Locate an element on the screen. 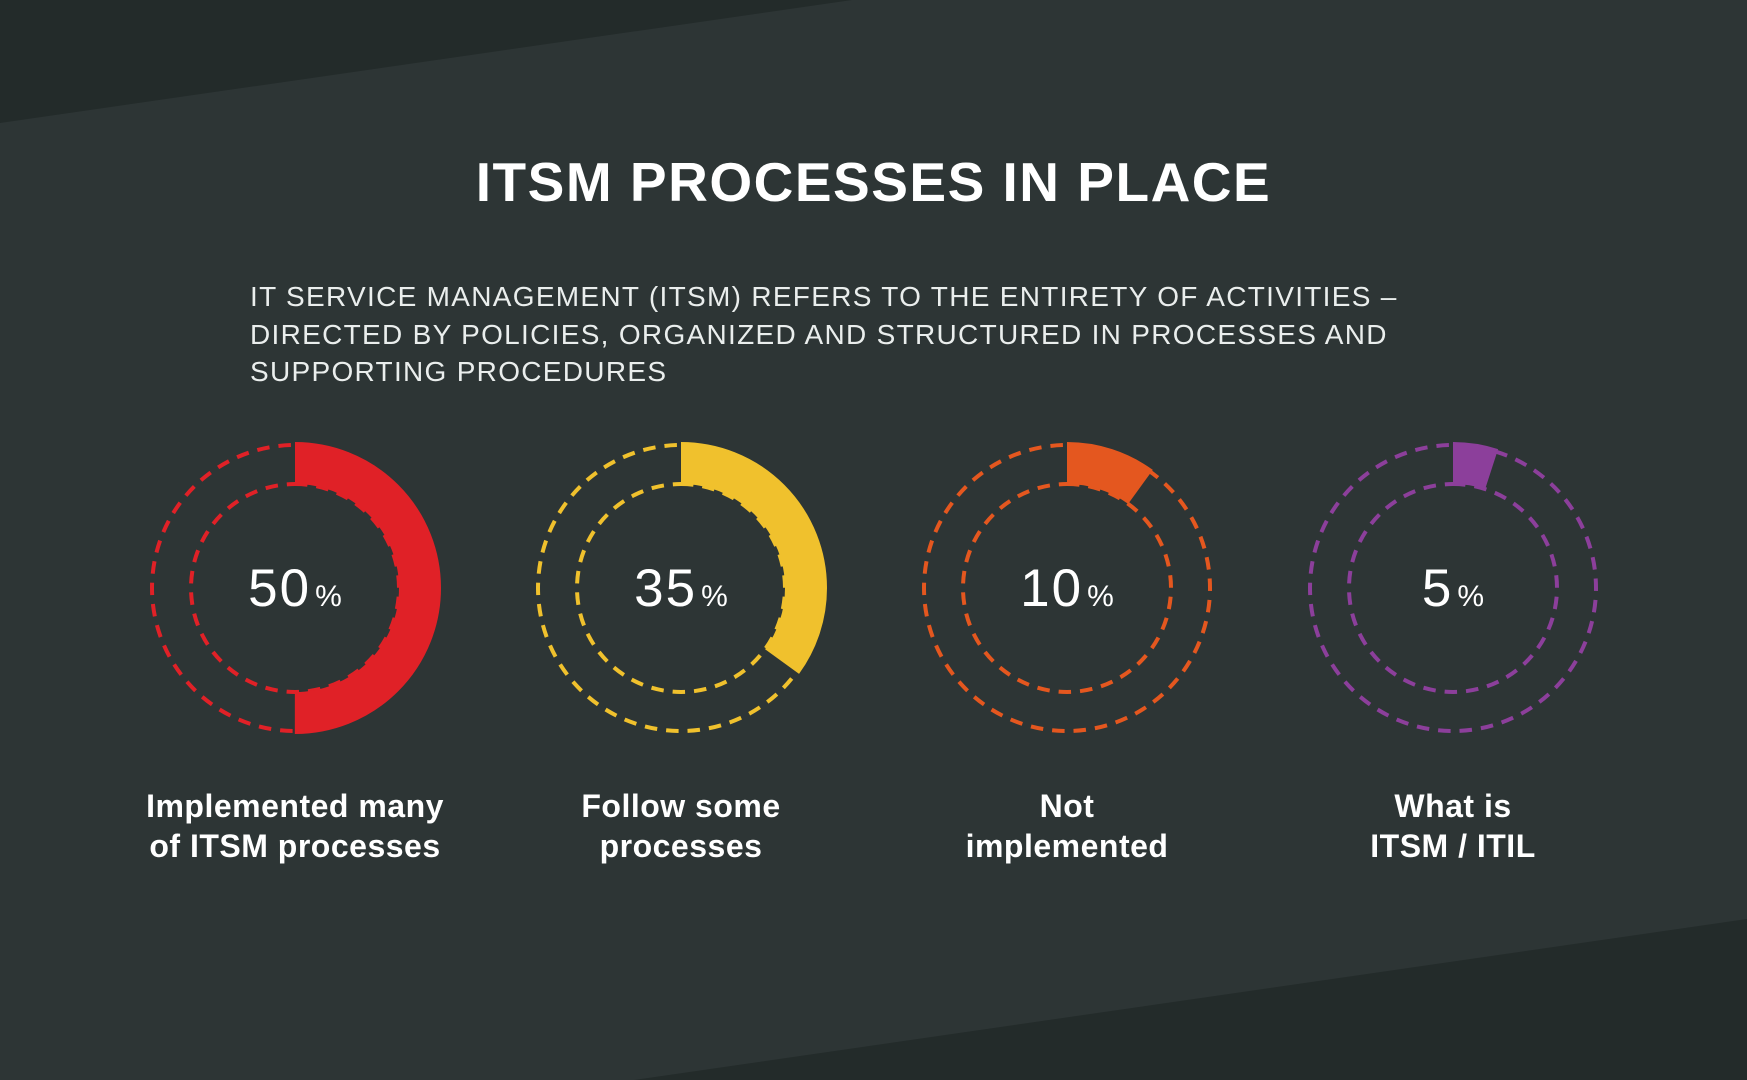 This screenshot has width=1747, height=1080. donut-chart-implemented-many is located at coordinates (295, 588).